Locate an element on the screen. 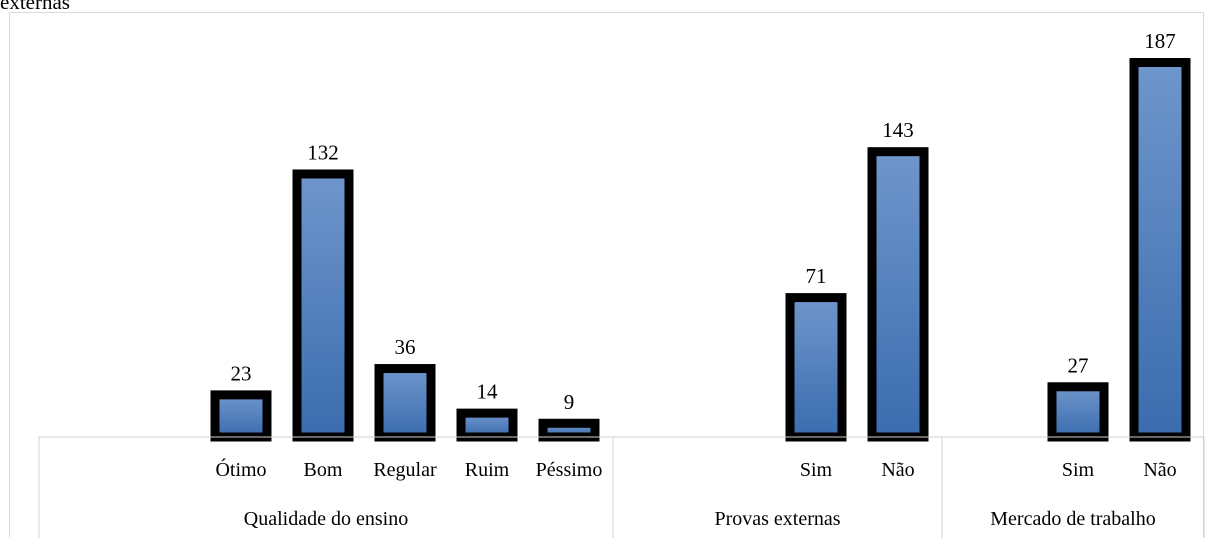 This screenshot has width=1207, height=538. data-label: 71 is located at coordinates (816, 276).